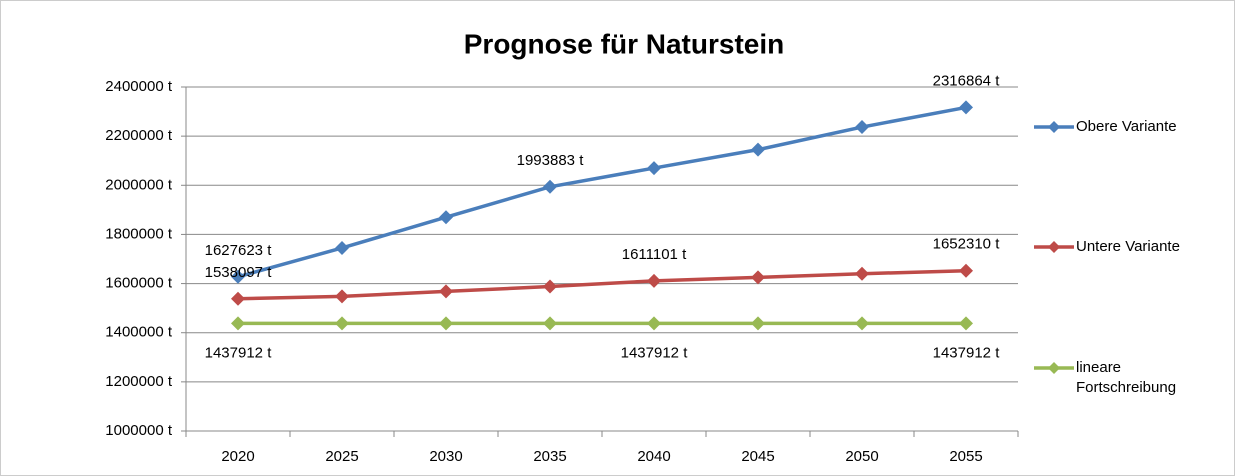 The height and width of the screenshot is (476, 1235). I want to click on x-tick-label: 2035, so click(549, 456).